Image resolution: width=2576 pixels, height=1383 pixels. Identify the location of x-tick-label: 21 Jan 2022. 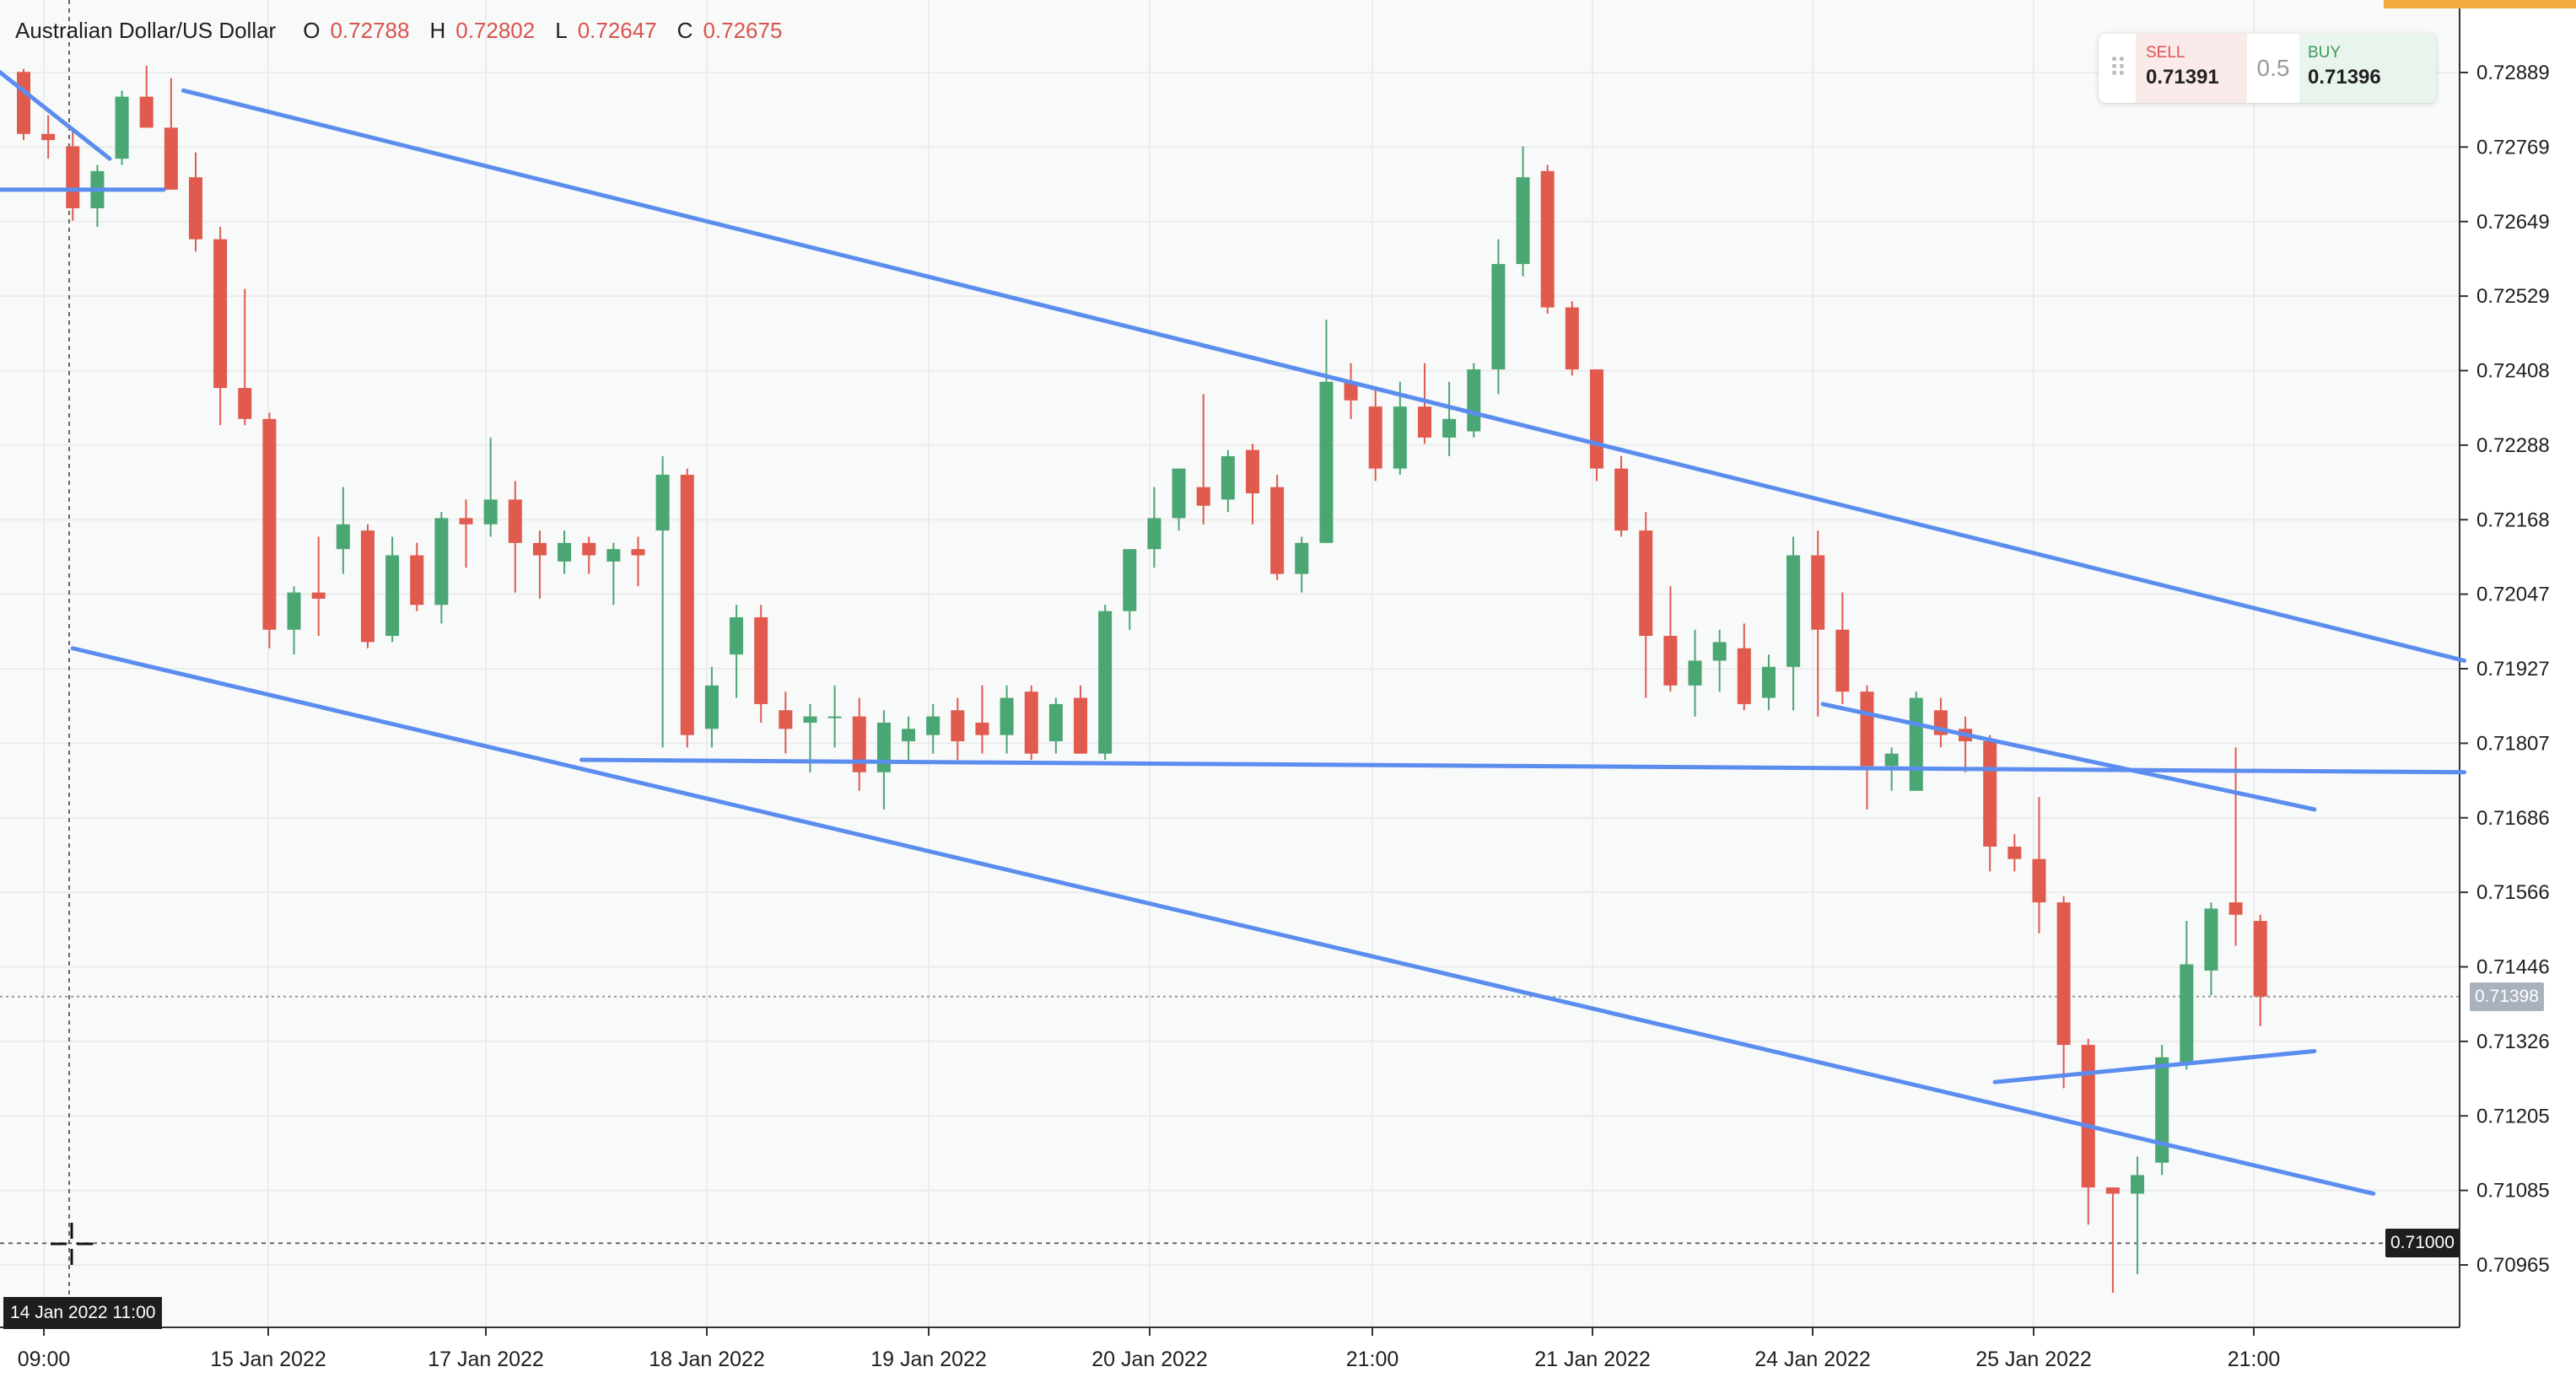
(1592, 1359).